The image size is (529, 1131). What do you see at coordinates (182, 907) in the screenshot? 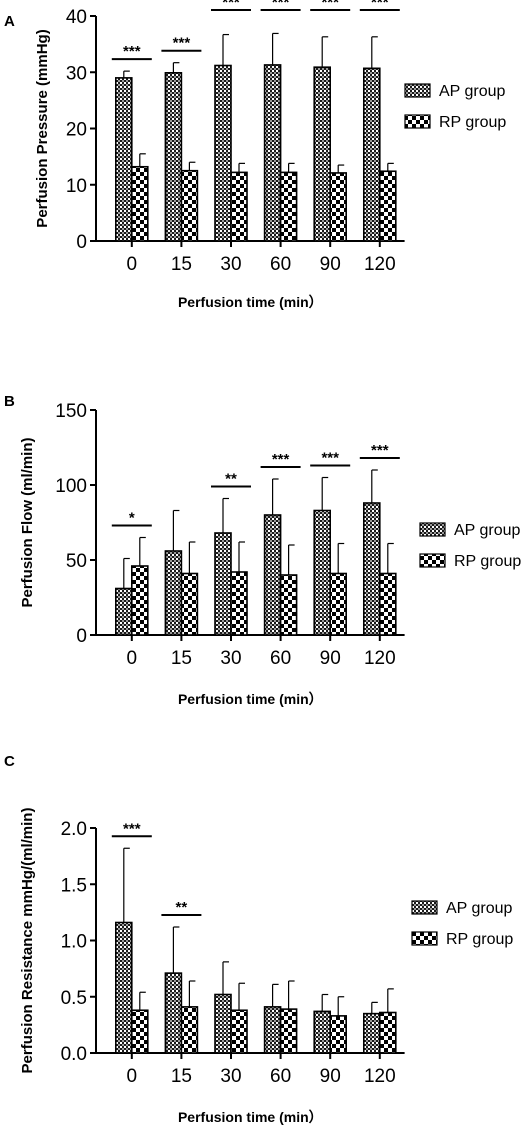
I see `significance-label: **` at bounding box center [182, 907].